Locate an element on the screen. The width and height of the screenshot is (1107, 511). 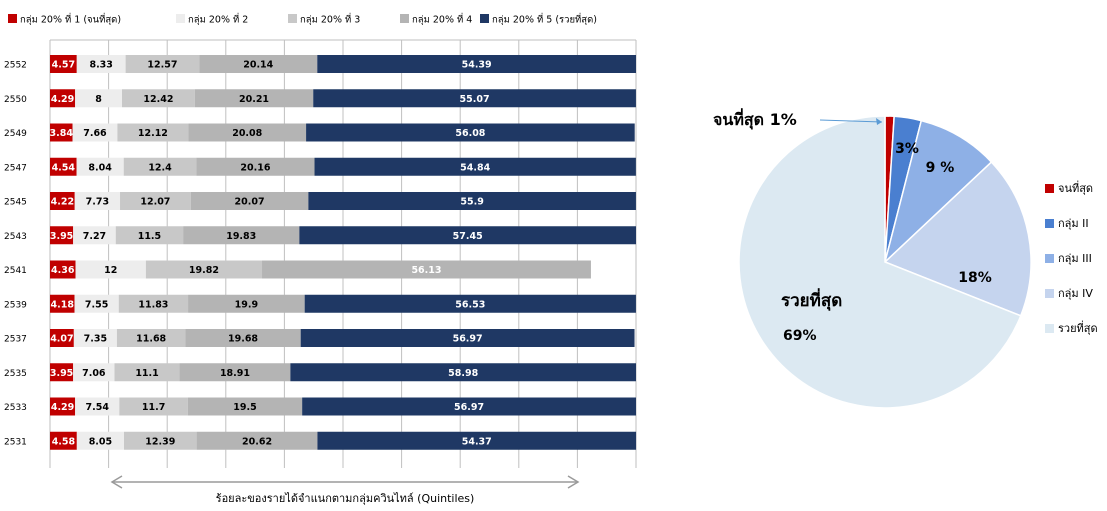
pie-label-poorest: จนที่สุด 1% is located at coordinates (755, 119).